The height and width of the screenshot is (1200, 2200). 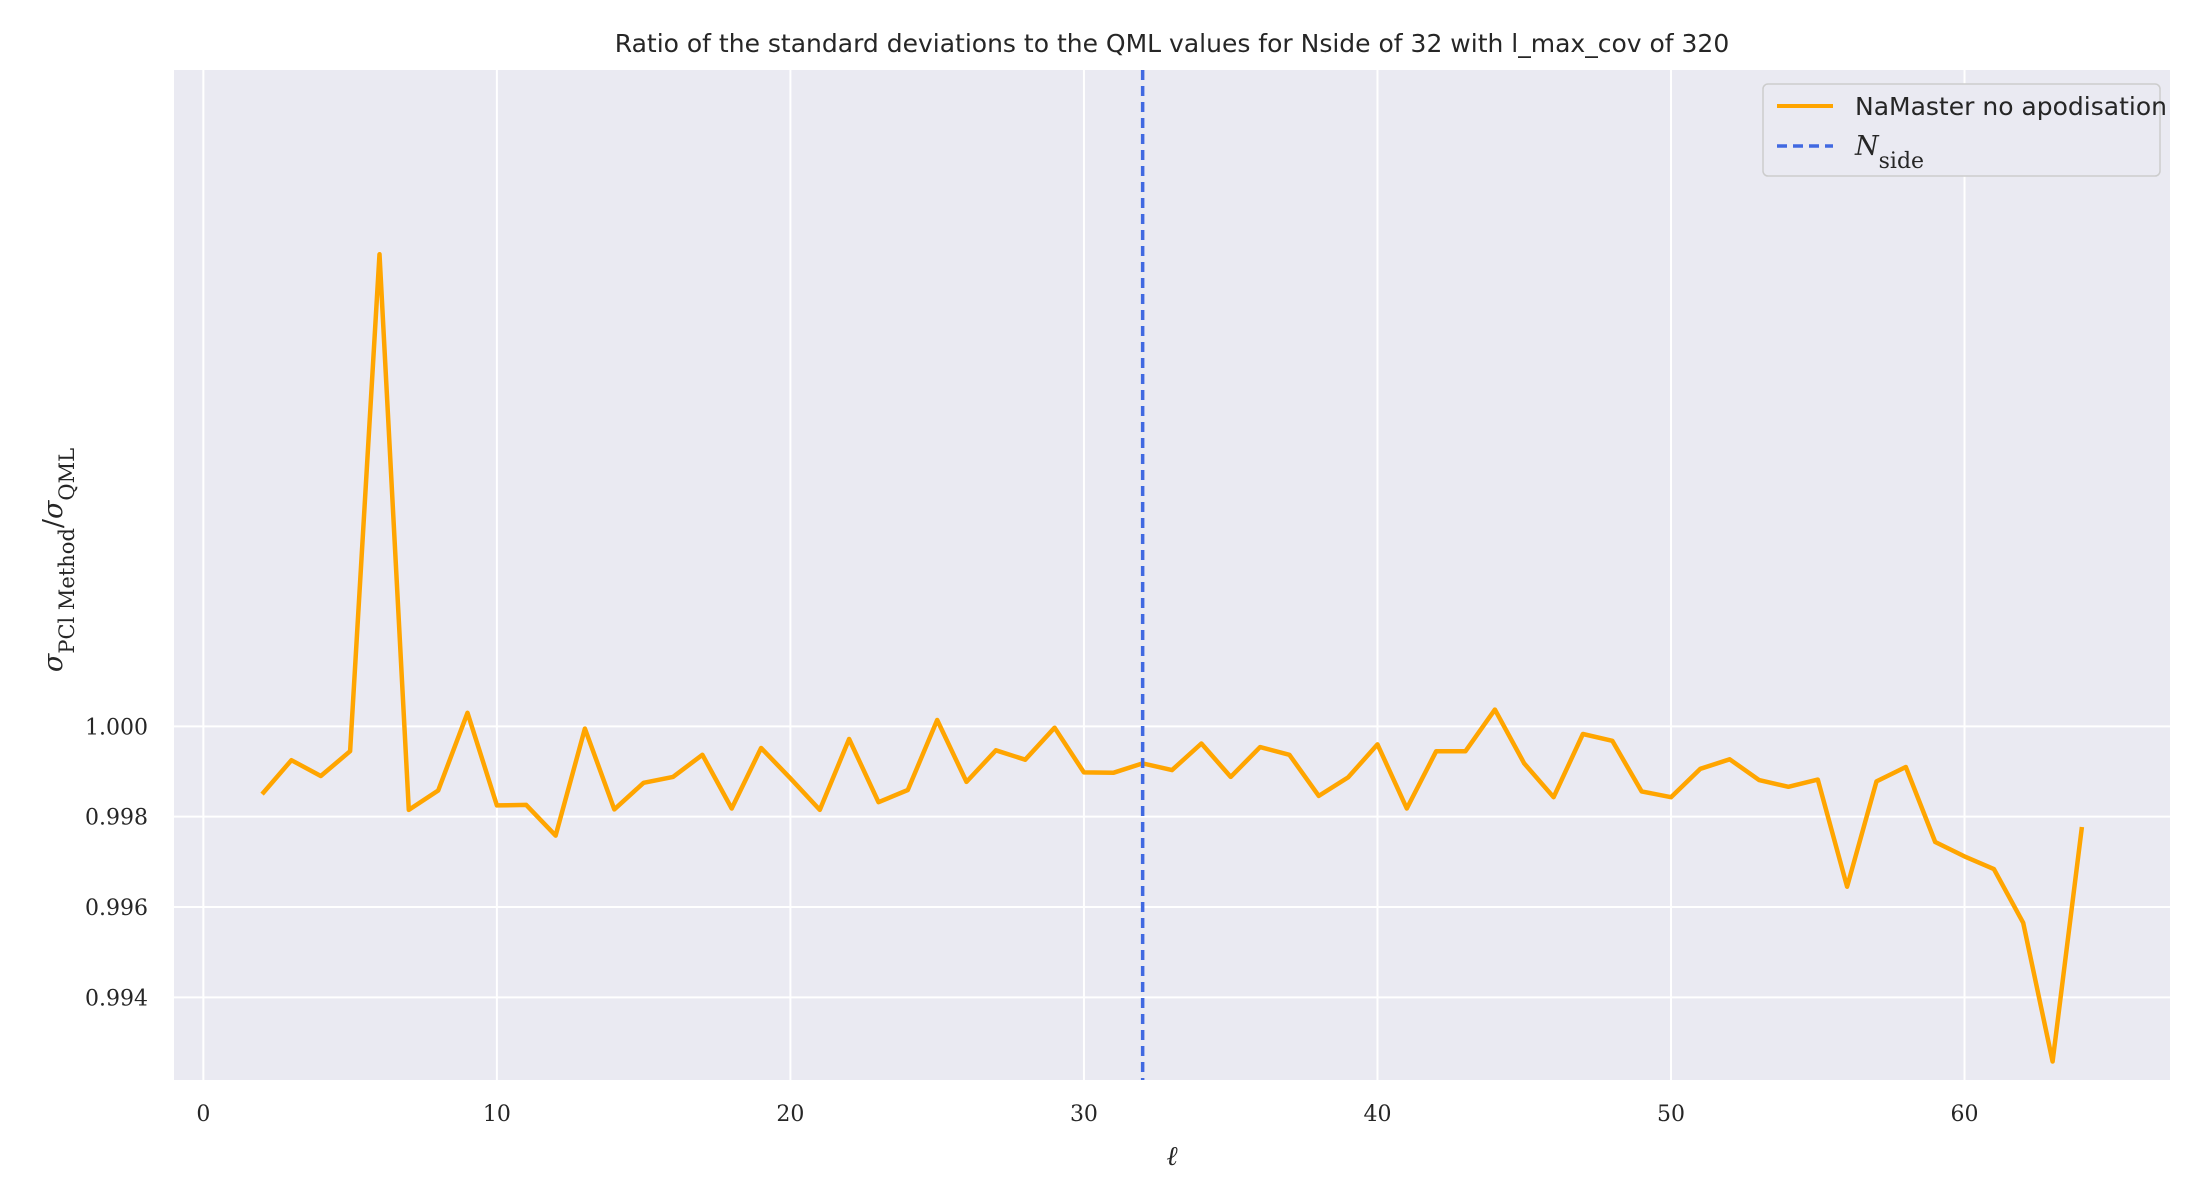 I want to click on x-tick-label: 60, so click(x=1965, y=1114).